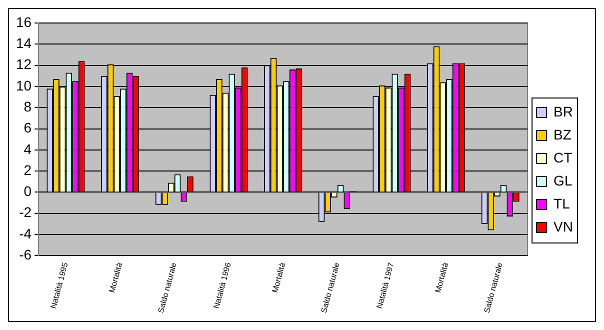 The height and width of the screenshot is (330, 604). What do you see at coordinates (28, 148) in the screenshot?
I see `y-tick-label: 4` at bounding box center [28, 148].